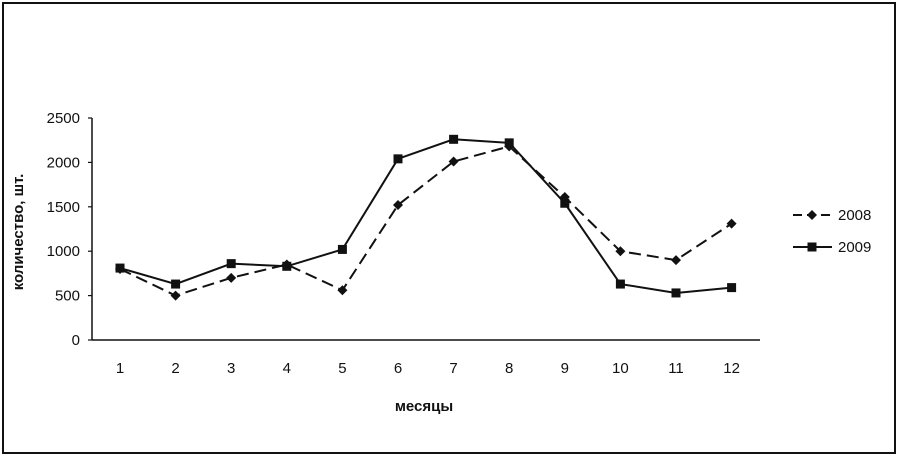 The height and width of the screenshot is (458, 900). I want to click on legend-marker-2009, so click(812, 247).